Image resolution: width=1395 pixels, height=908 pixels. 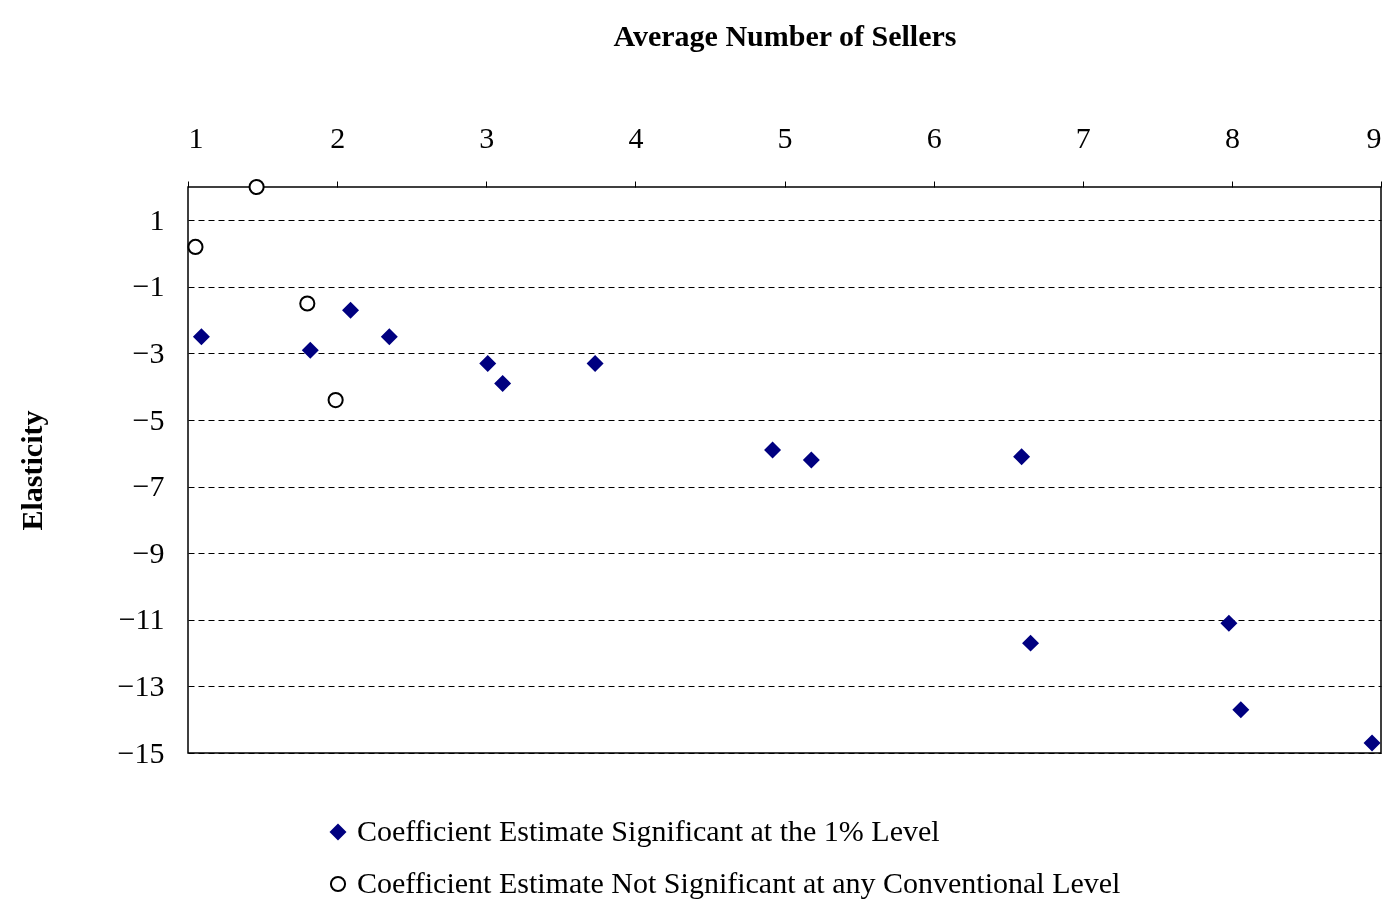 What do you see at coordinates (141, 752) in the screenshot?
I see `y-tick-label: −15` at bounding box center [141, 752].